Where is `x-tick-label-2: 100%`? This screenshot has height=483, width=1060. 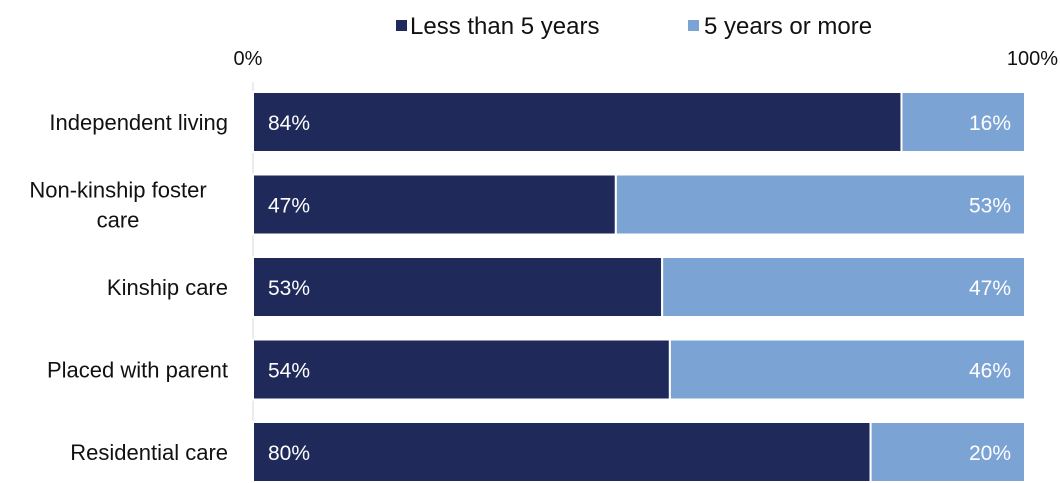 x-tick-label-2: 100% is located at coordinates (1032, 59).